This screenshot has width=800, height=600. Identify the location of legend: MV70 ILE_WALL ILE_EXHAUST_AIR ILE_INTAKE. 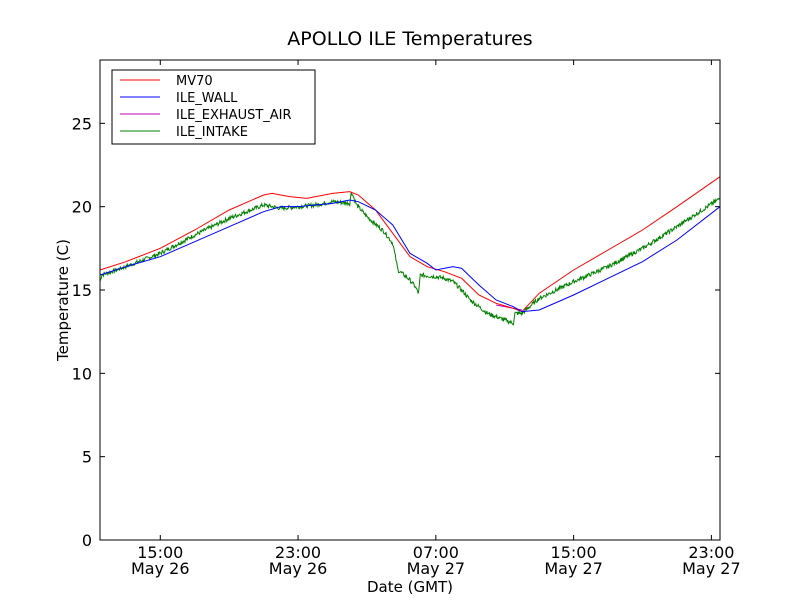
(213, 107).